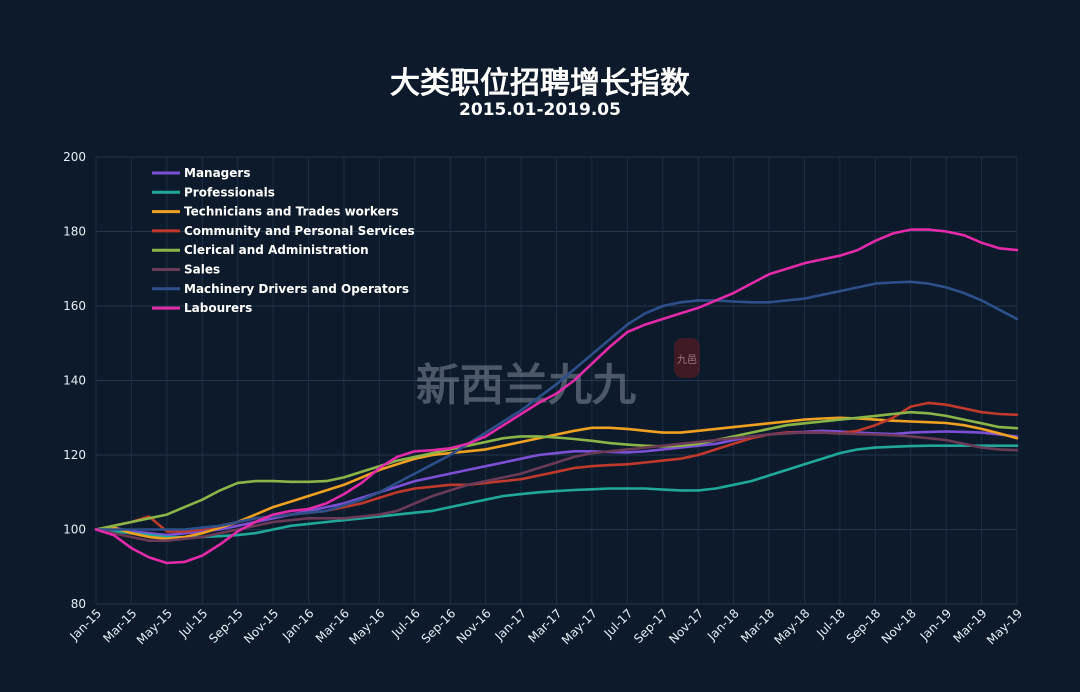 This screenshot has height=692, width=1080. What do you see at coordinates (74, 157) in the screenshot?
I see `y-tick-label: 200` at bounding box center [74, 157].